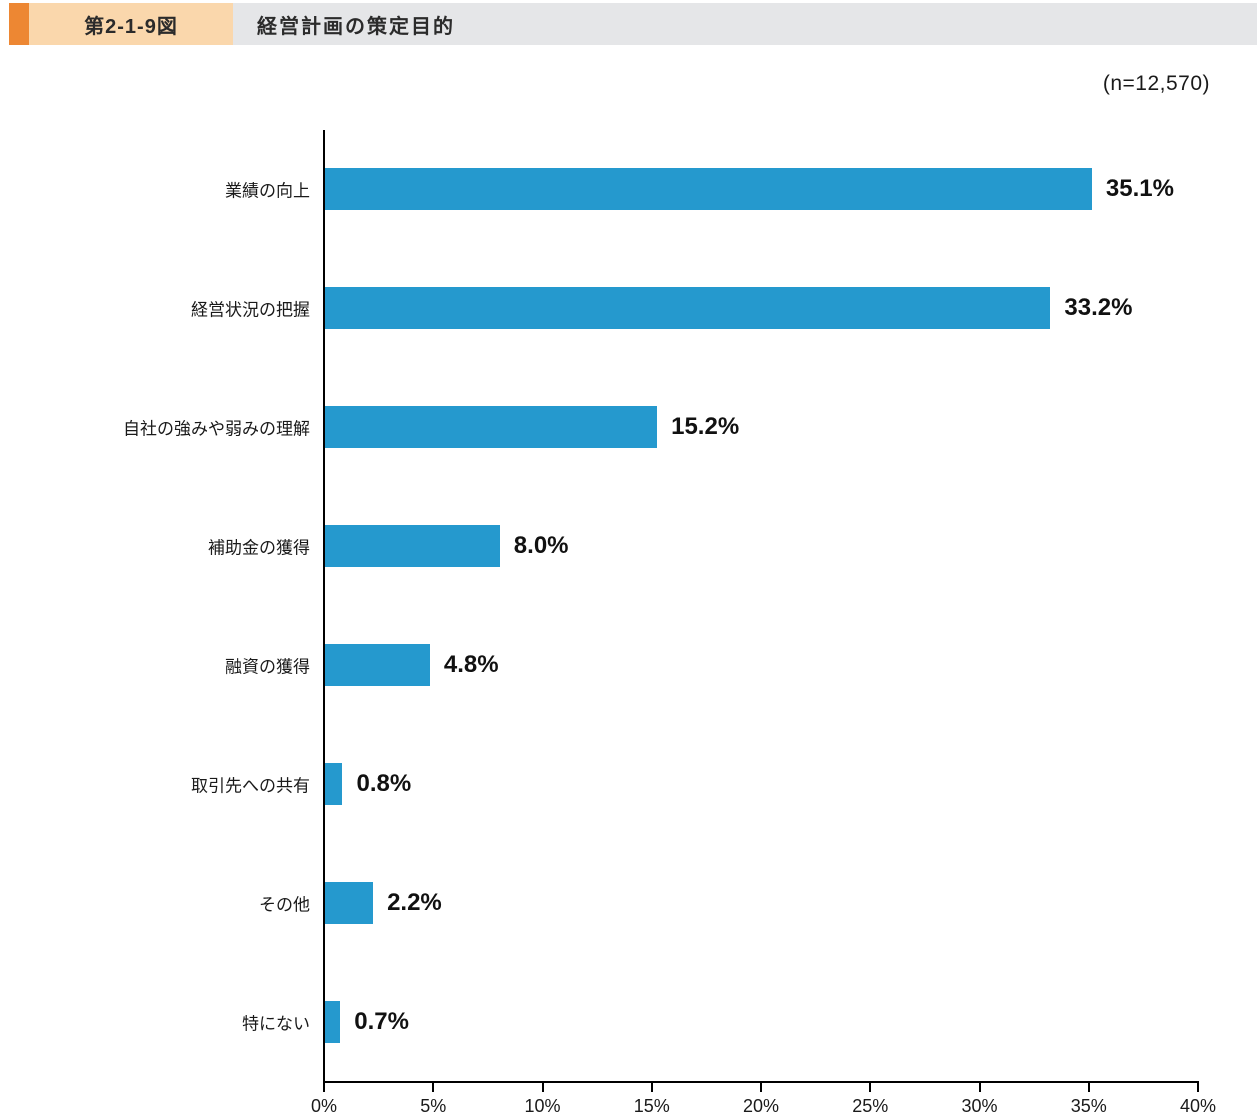  I want to click on bar-row: 特にない 0.7%, so click(720, 1021).